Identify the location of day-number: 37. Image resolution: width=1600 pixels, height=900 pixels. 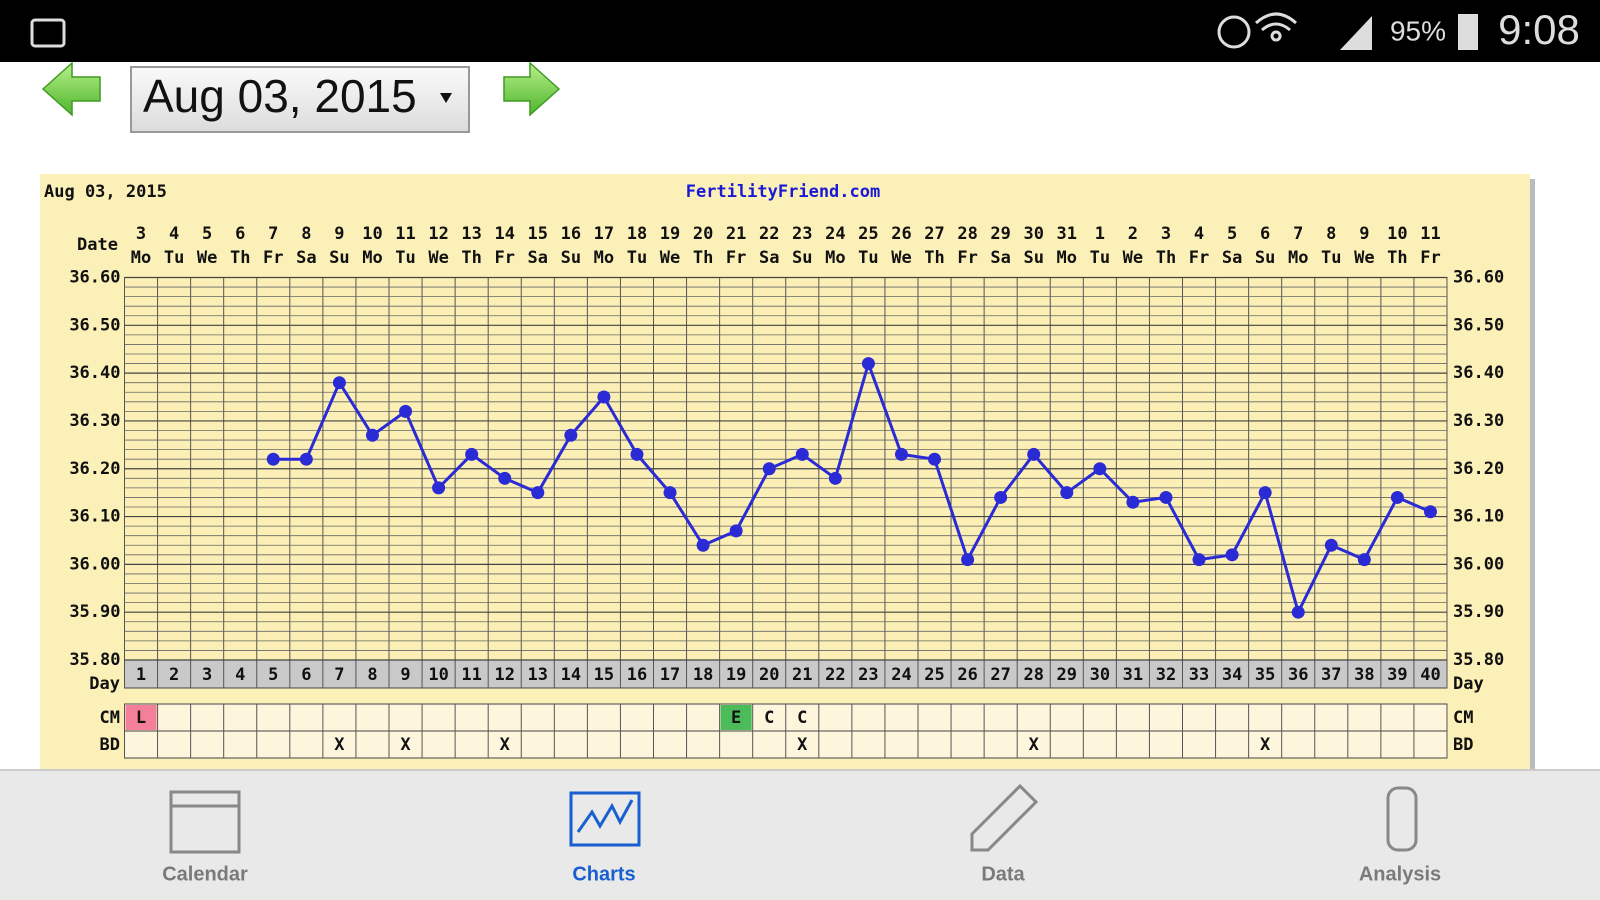
(1331, 675).